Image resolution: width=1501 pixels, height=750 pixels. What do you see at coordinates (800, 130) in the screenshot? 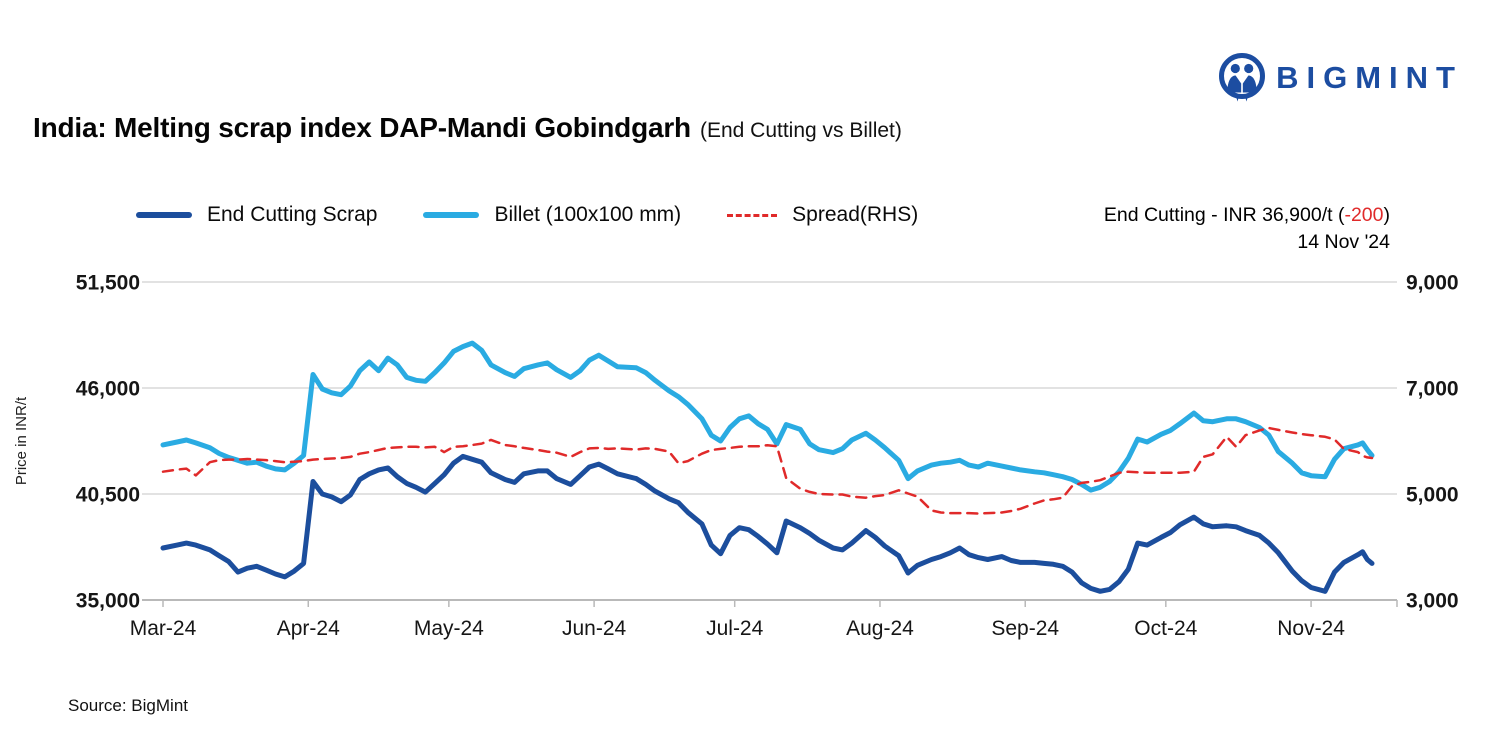
I see `chart-subtitle: (End Cutting vs Billet)` at bounding box center [800, 130].